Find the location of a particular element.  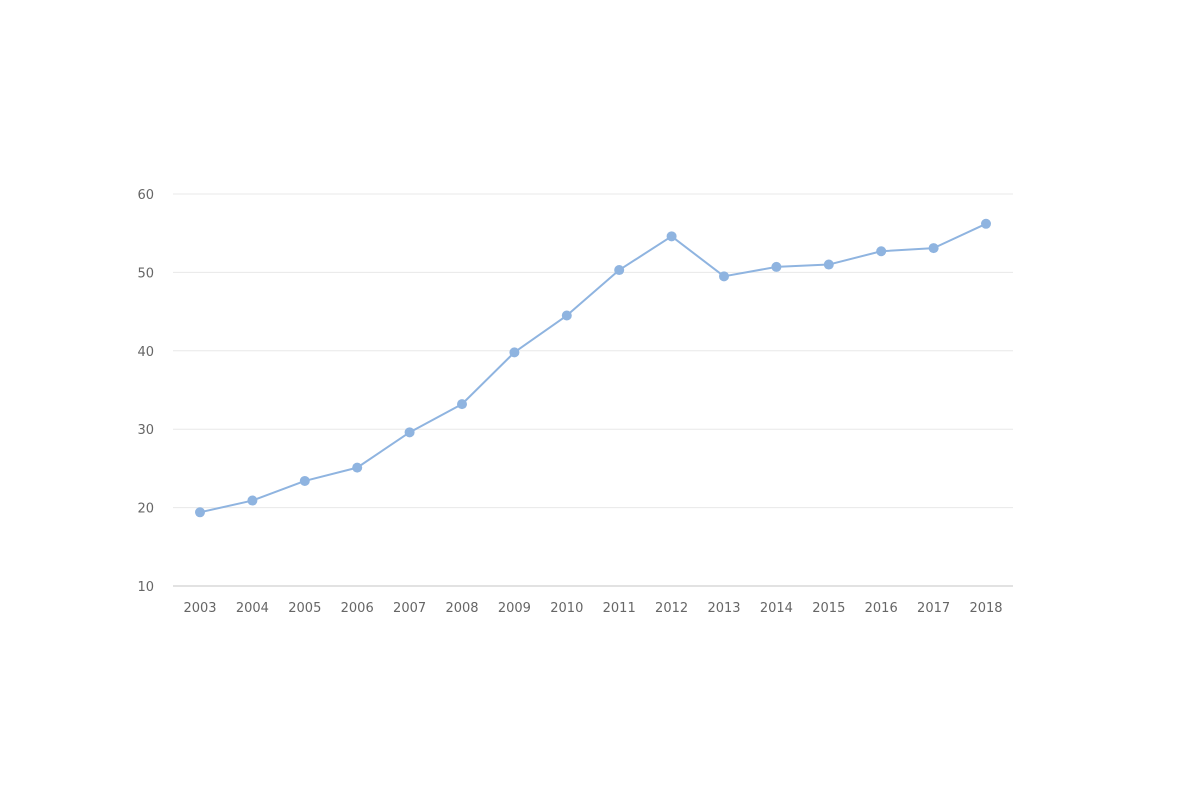

x-tick-label: 2011 is located at coordinates (619, 608).